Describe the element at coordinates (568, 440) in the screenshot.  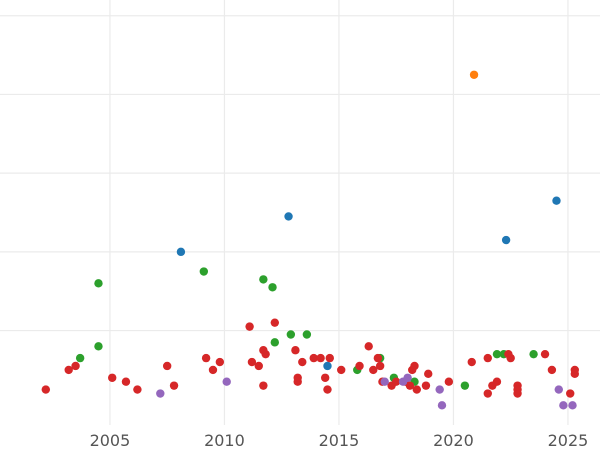
I see `x-tick-label-4: 2025` at that location.